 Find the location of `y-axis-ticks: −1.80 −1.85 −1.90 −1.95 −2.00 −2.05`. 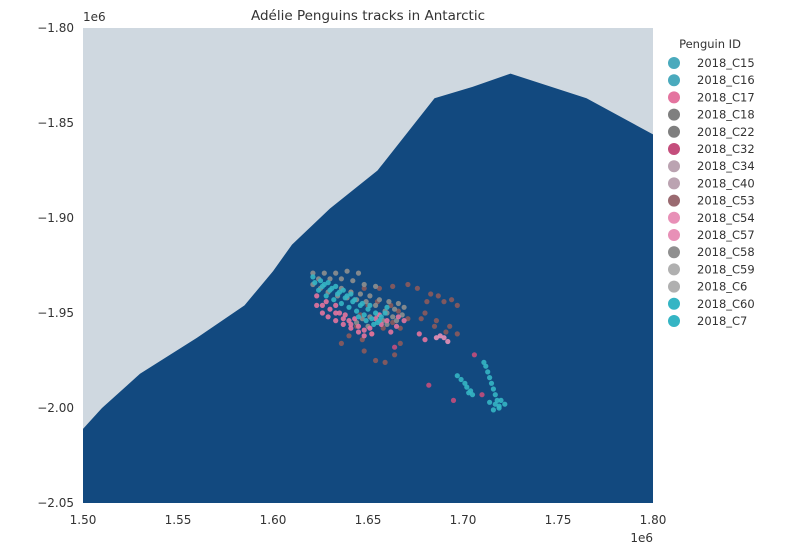

y-axis-ticks: −1.80 −1.85 −1.90 −1.95 −2.00 −2.05 is located at coordinates (55, 265).